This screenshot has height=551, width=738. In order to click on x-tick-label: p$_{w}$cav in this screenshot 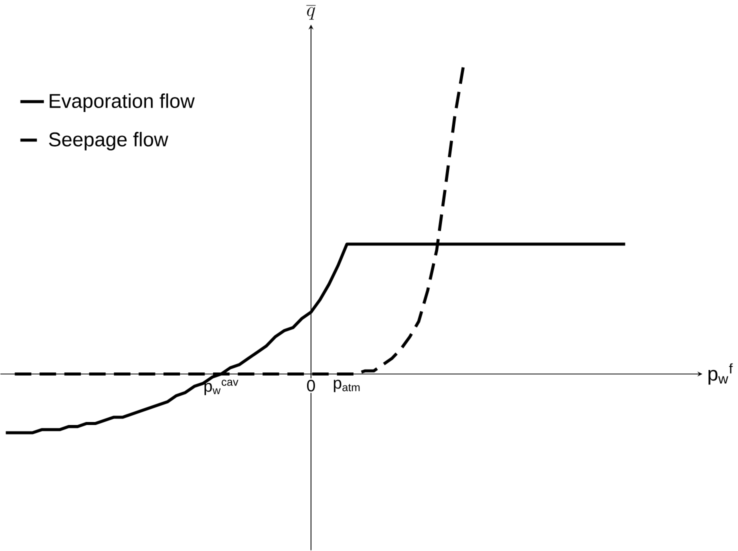, I will do `click(221, 388)`.